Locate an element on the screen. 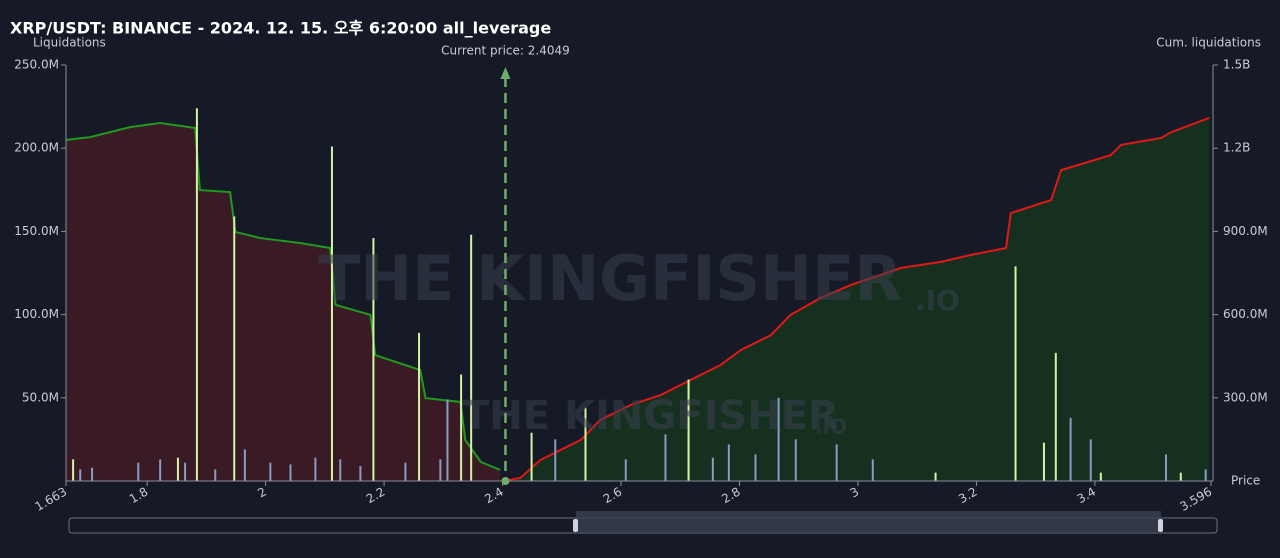 The width and height of the screenshot is (1280, 558). y-axis-title: Liquidations is located at coordinates (69, 43).